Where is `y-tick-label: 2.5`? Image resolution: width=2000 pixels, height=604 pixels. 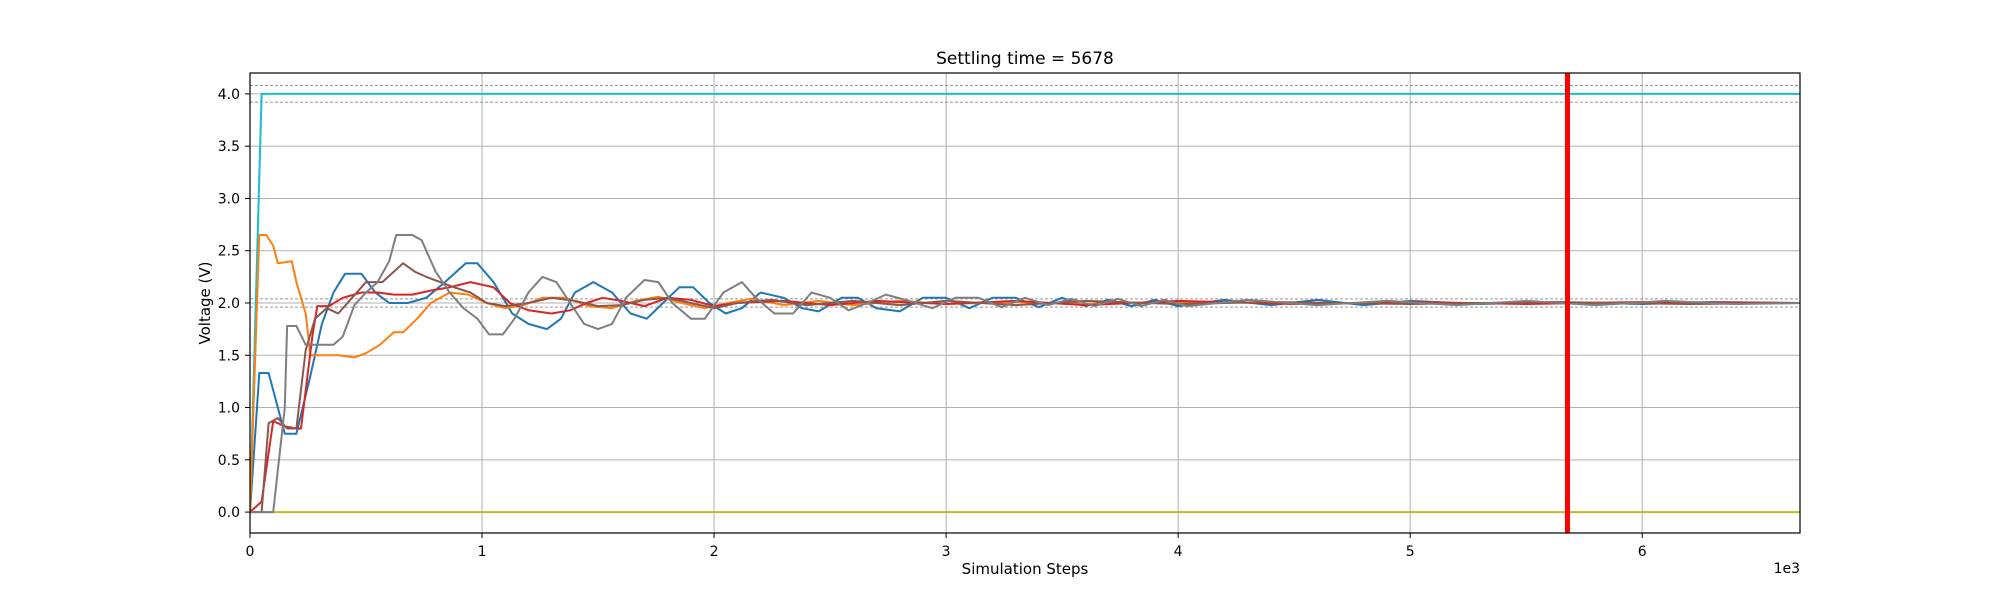
y-tick-label: 2.5 is located at coordinates (229, 252).